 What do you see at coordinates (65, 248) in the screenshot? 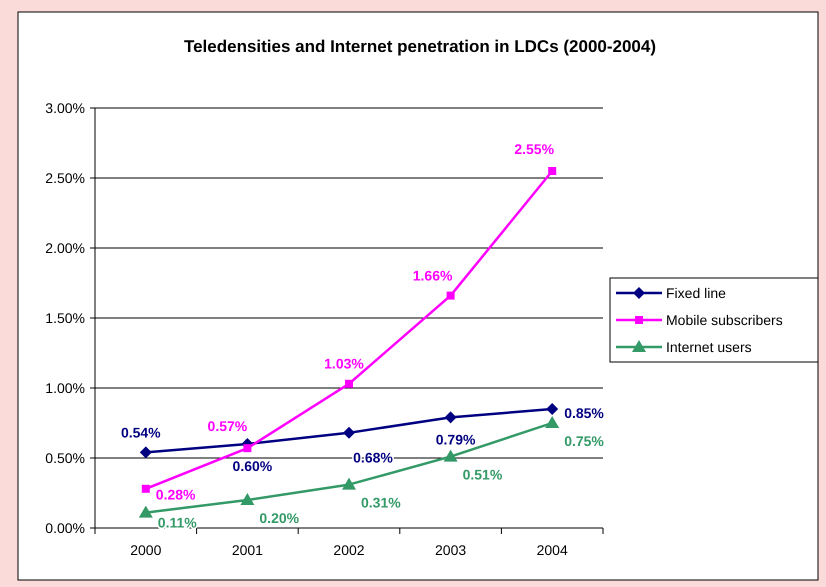
I see `y-tick-label: 2.00%` at bounding box center [65, 248].